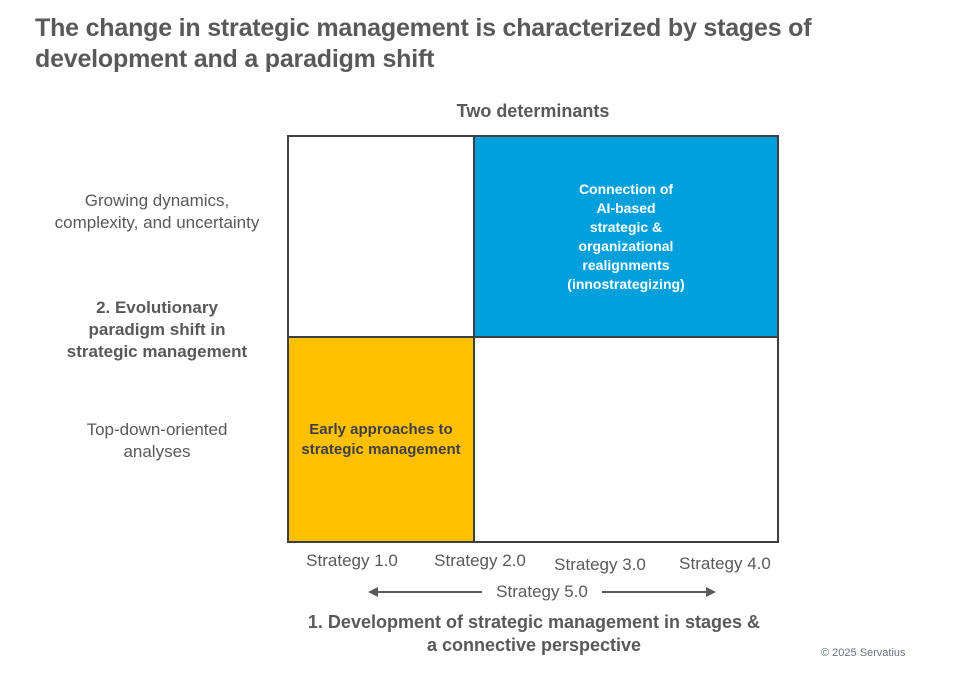  I want to click on arrow-line-right, so click(654, 592).